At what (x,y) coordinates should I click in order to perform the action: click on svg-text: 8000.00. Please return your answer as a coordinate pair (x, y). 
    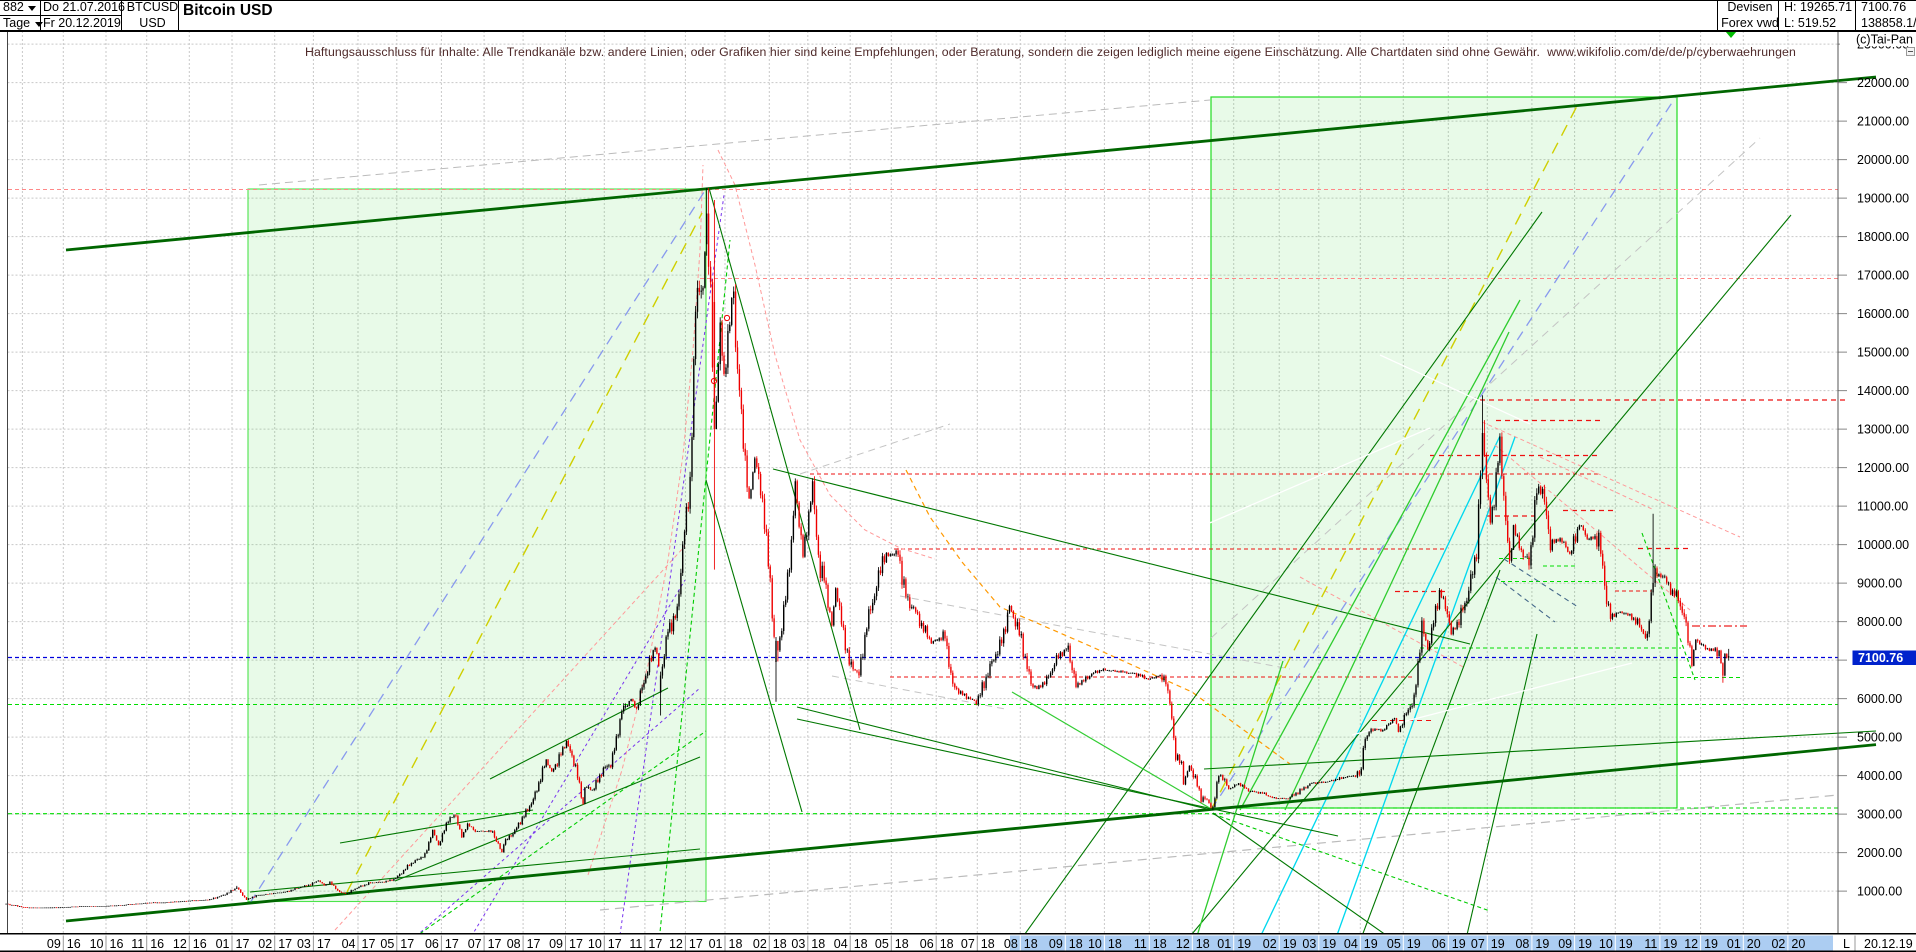
    Looking at the image, I should click on (1879, 622).